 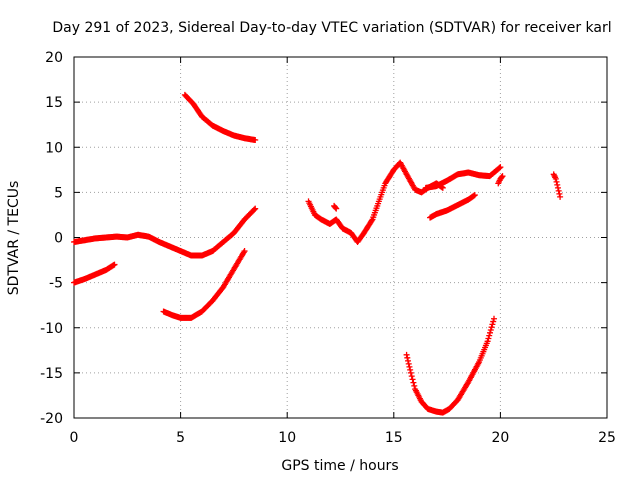 What do you see at coordinates (58, 239) in the screenshot?
I see `y-tick-label: 0` at bounding box center [58, 239].